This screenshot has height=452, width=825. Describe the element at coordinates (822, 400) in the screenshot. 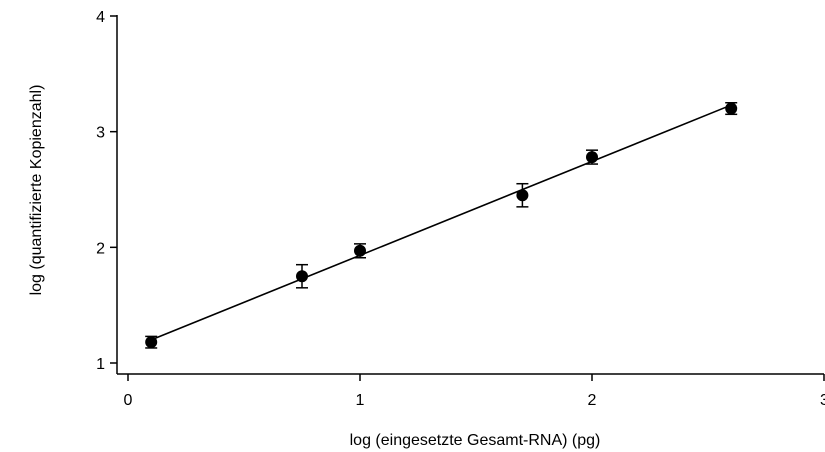

I see `x-tick-label-3: 3` at that location.